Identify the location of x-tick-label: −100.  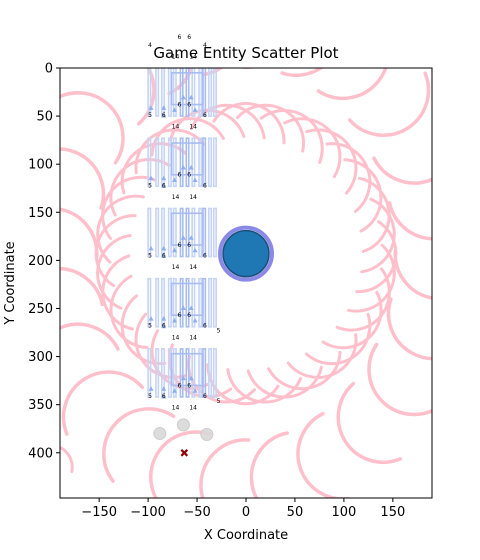
(148, 512).